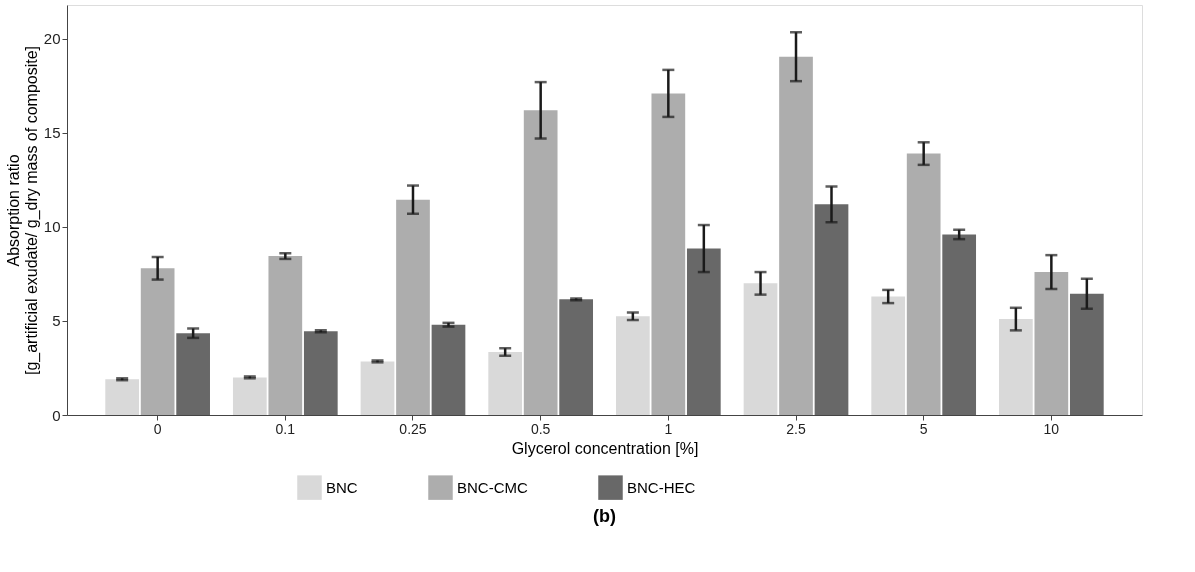 This screenshot has height=572, width=1195. I want to click on legend-label: BNC-CMC, so click(492, 487).